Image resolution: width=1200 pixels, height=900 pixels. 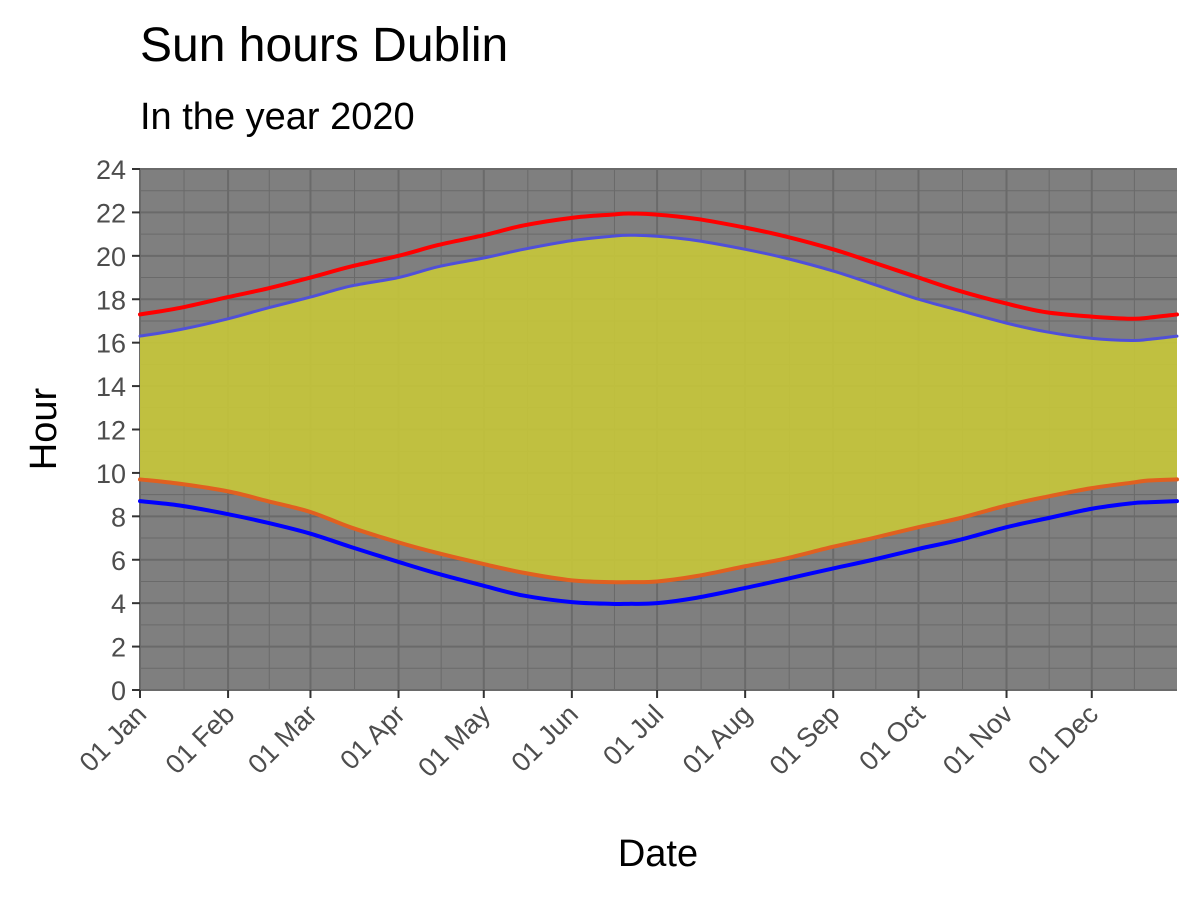 I want to click on x-tick-label: 01 Oct, so click(x=892, y=738).